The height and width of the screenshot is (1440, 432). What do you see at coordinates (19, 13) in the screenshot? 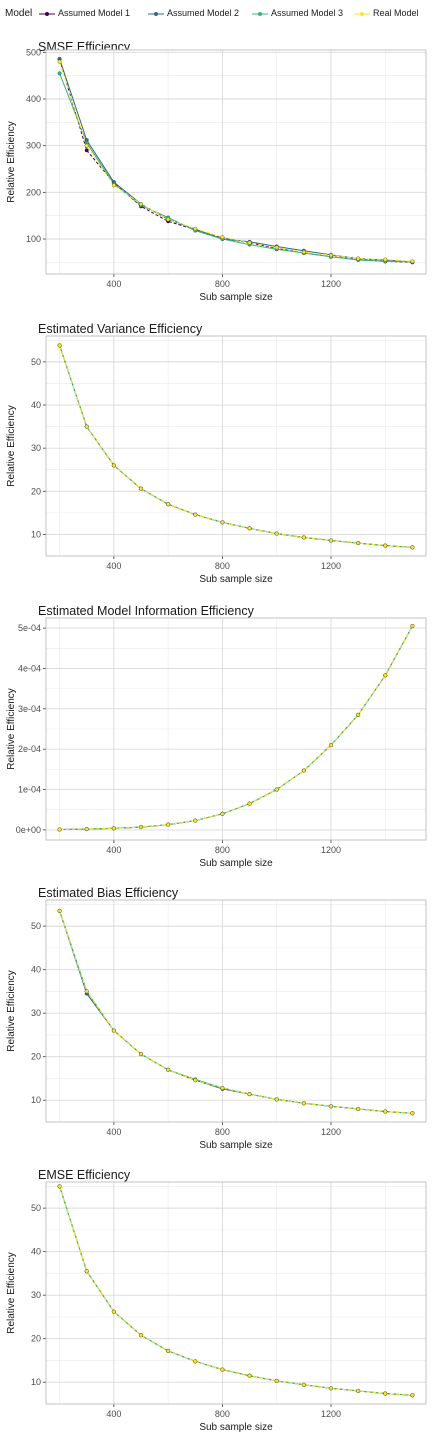
I see `legend-title: Model` at bounding box center [19, 13].